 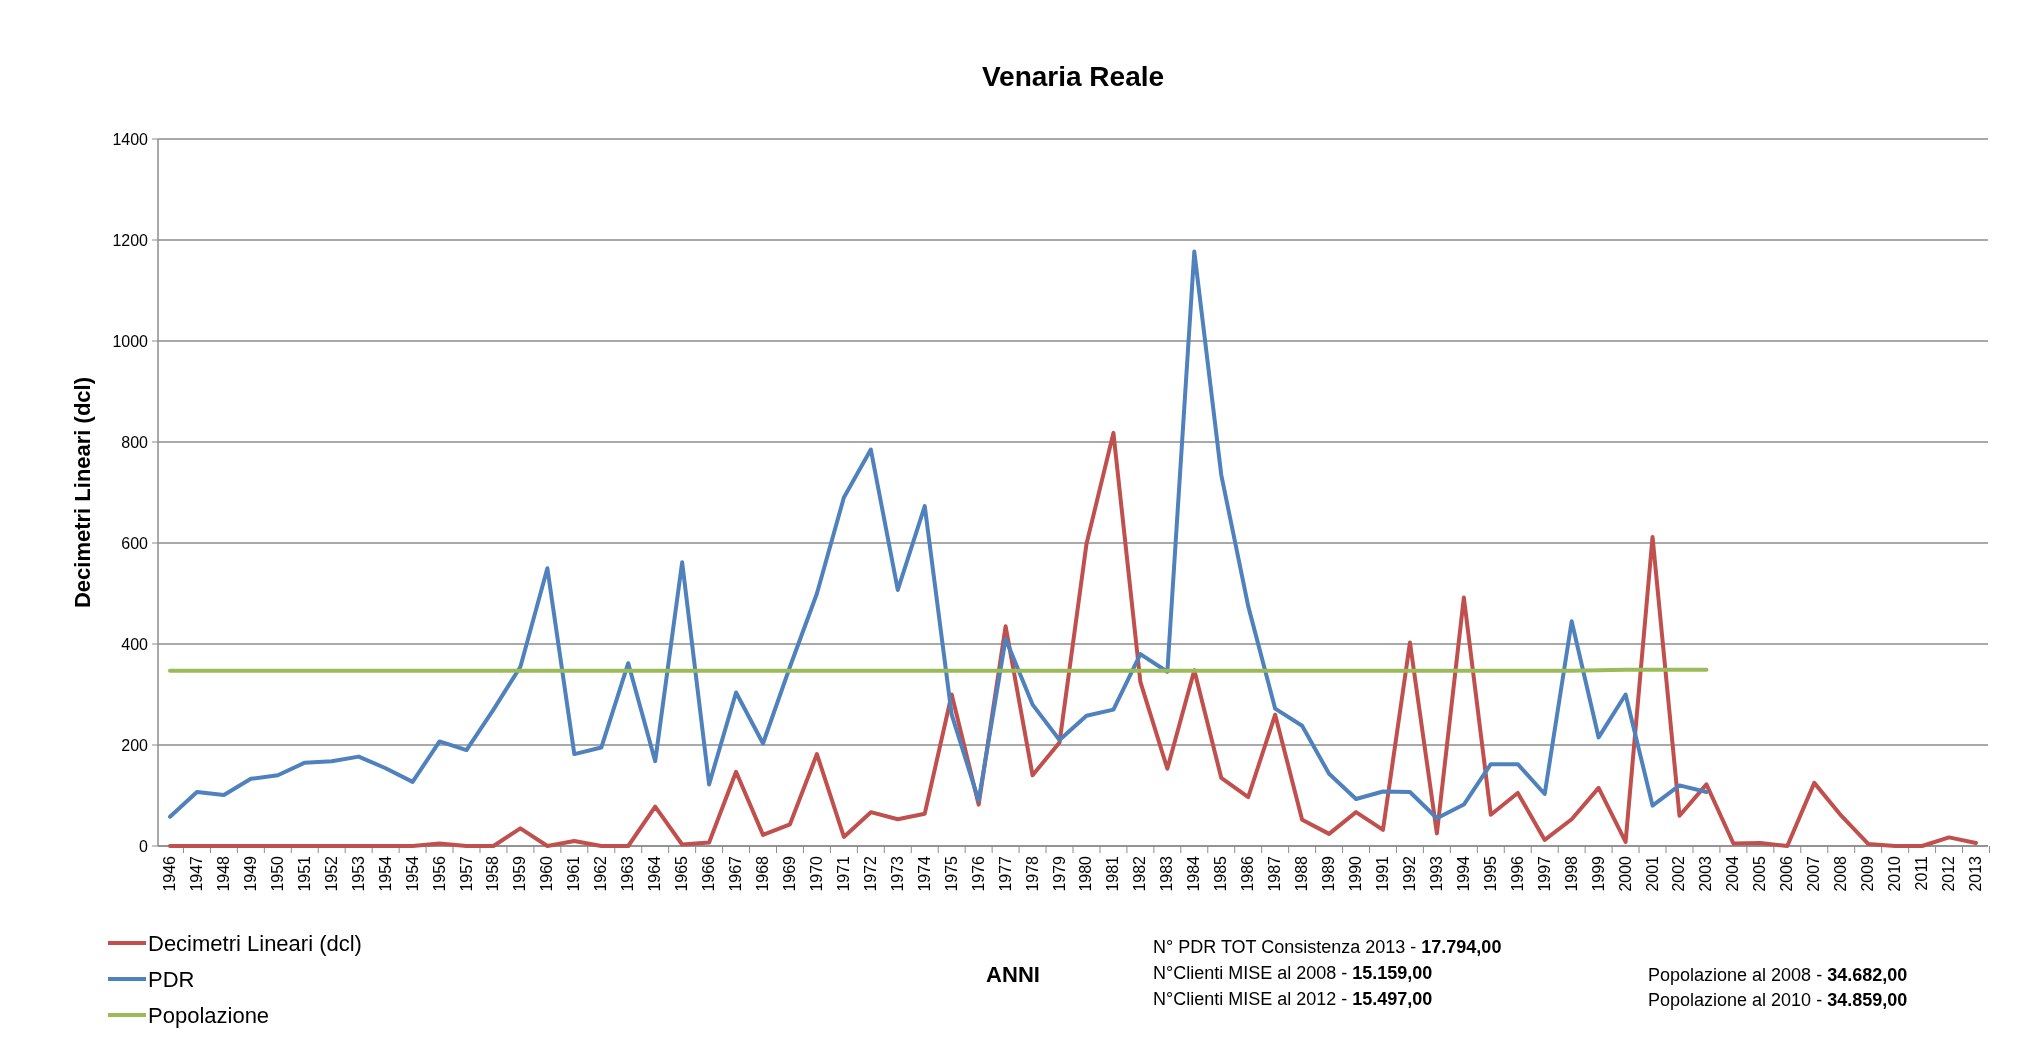 What do you see at coordinates (574, 873) in the screenshot?
I see `x-tick-label: 1961` at bounding box center [574, 873].